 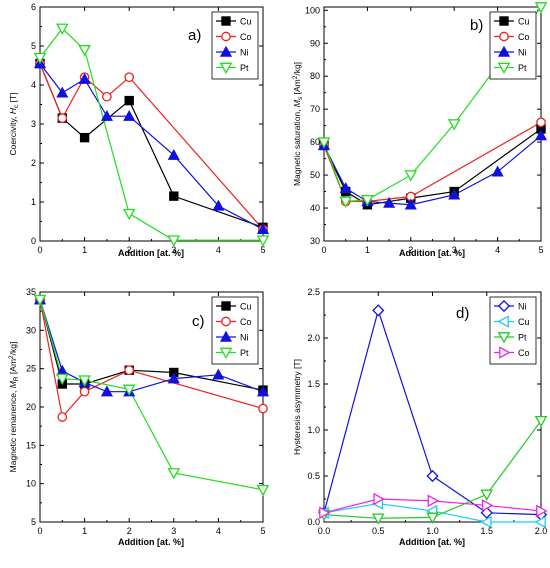 What do you see at coordinates (129, 531) in the screenshot?
I see `x-tick-label: 2` at bounding box center [129, 531].